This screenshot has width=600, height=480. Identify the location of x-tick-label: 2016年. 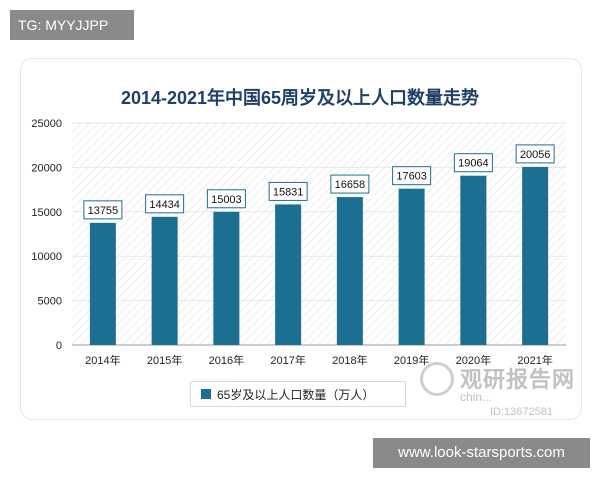
(226, 360).